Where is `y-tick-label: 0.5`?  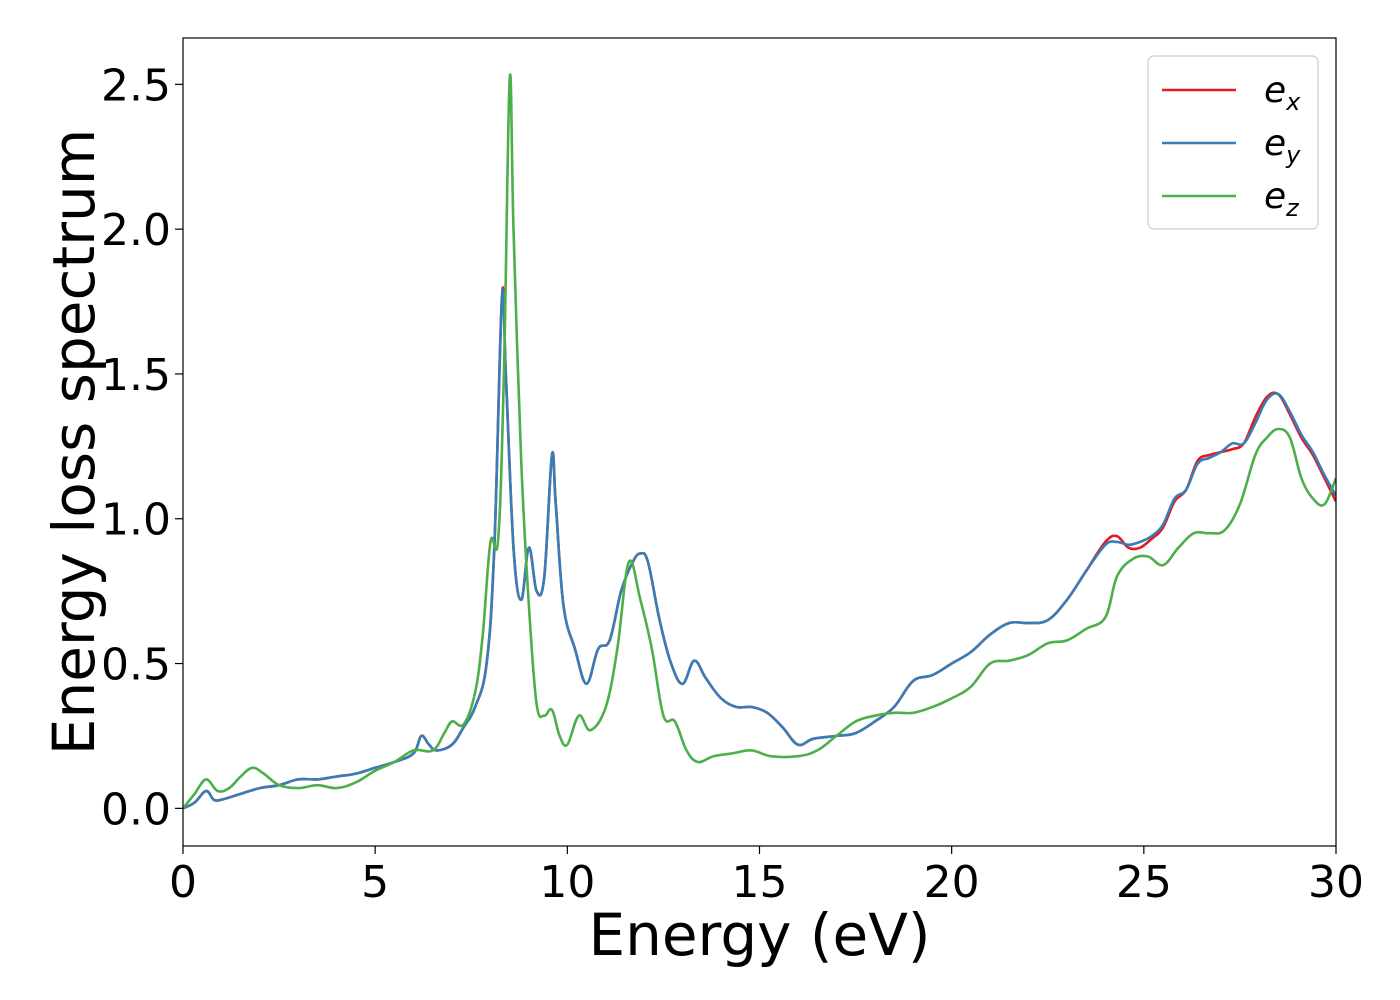 y-tick-label: 0.5 is located at coordinates (136, 665).